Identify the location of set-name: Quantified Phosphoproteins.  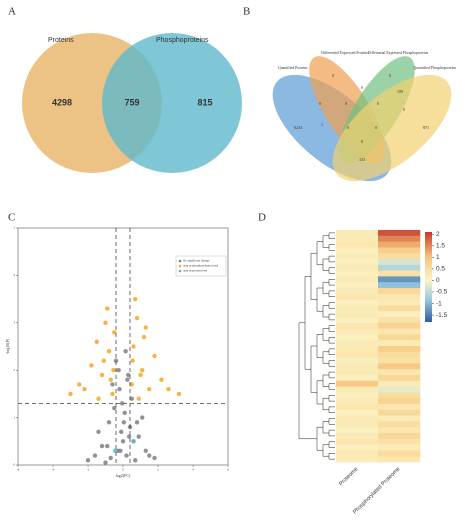
(435, 68).